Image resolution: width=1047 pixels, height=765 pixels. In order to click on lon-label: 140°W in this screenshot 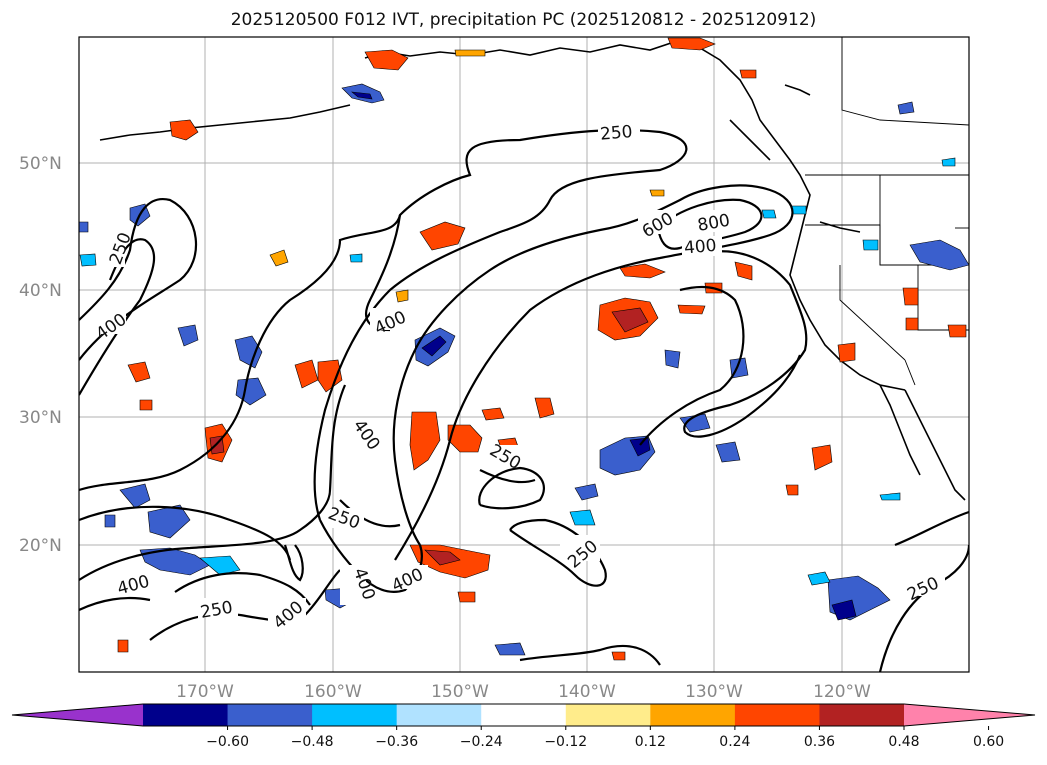, I will do `click(587, 692)`.